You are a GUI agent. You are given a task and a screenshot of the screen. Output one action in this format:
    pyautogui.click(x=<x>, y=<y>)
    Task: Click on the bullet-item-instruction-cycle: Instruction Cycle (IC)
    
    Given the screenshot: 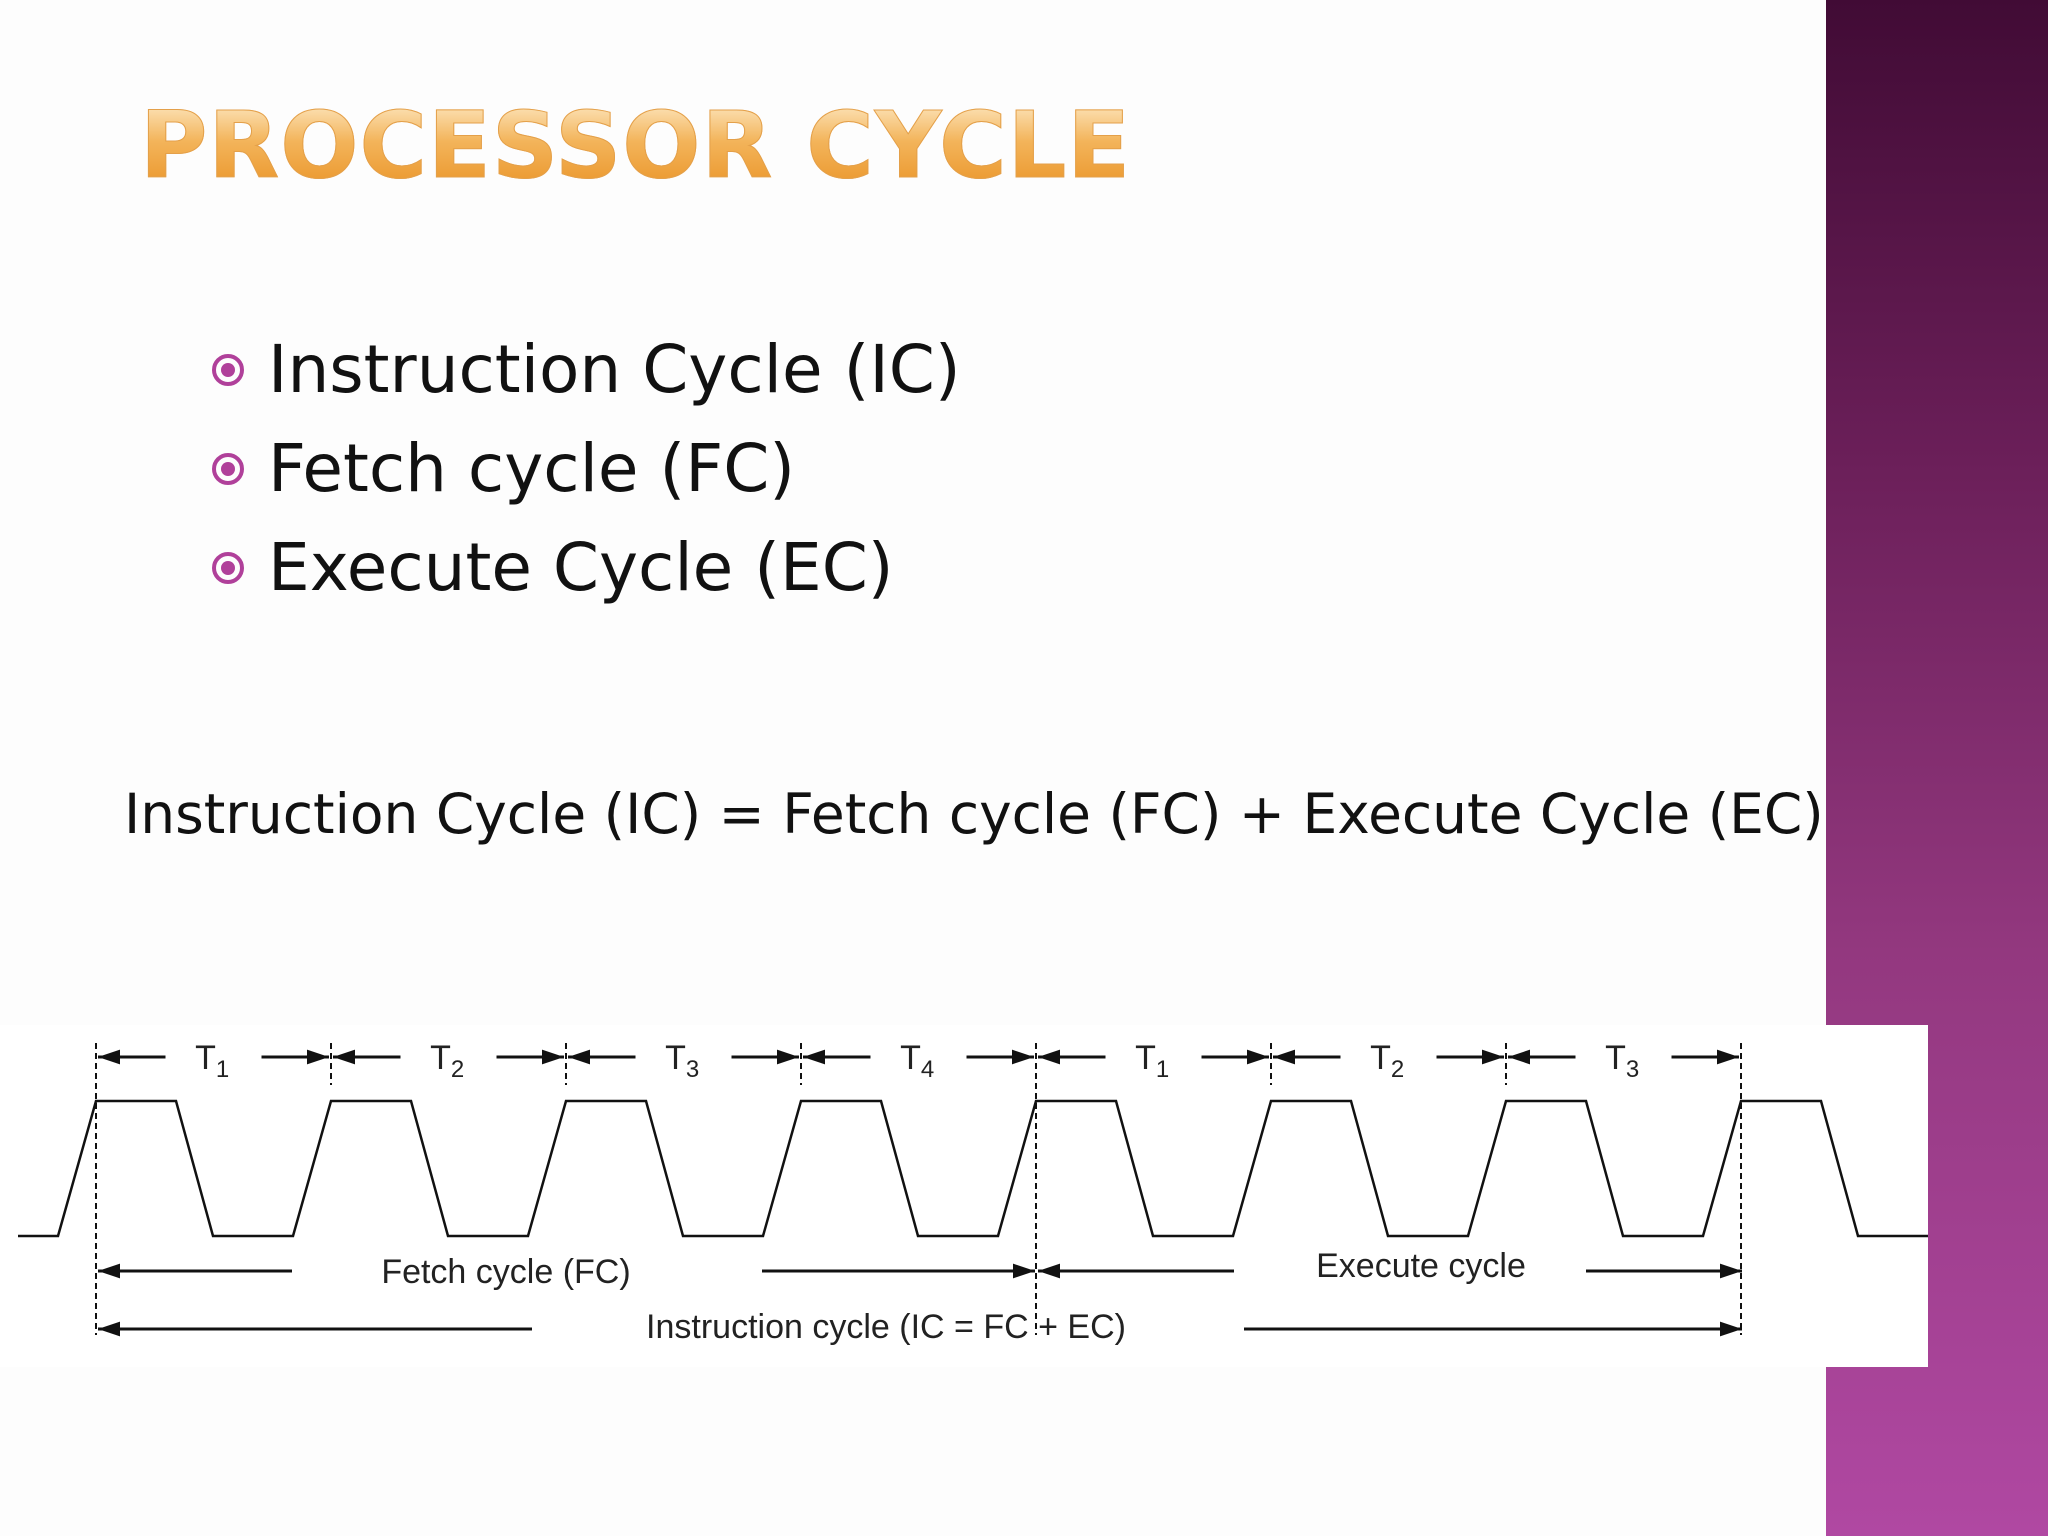 What is the action you would take?
    pyautogui.click(x=585, y=369)
    